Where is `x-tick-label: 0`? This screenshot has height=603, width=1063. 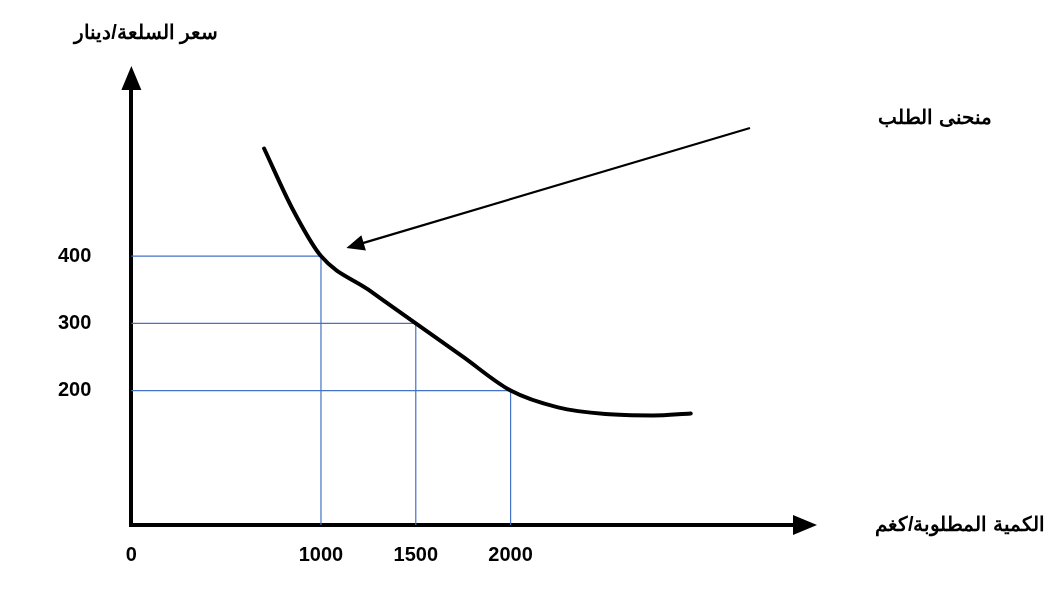 x-tick-label: 0 is located at coordinates (131, 553).